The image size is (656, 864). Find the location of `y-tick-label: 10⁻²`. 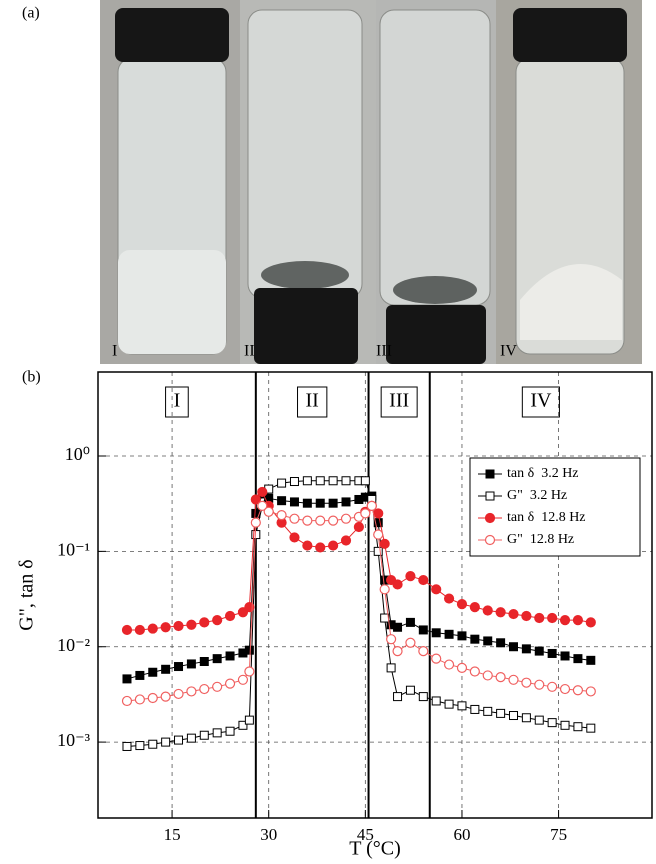

y-tick-label: 10⁻² is located at coordinates (73, 645).